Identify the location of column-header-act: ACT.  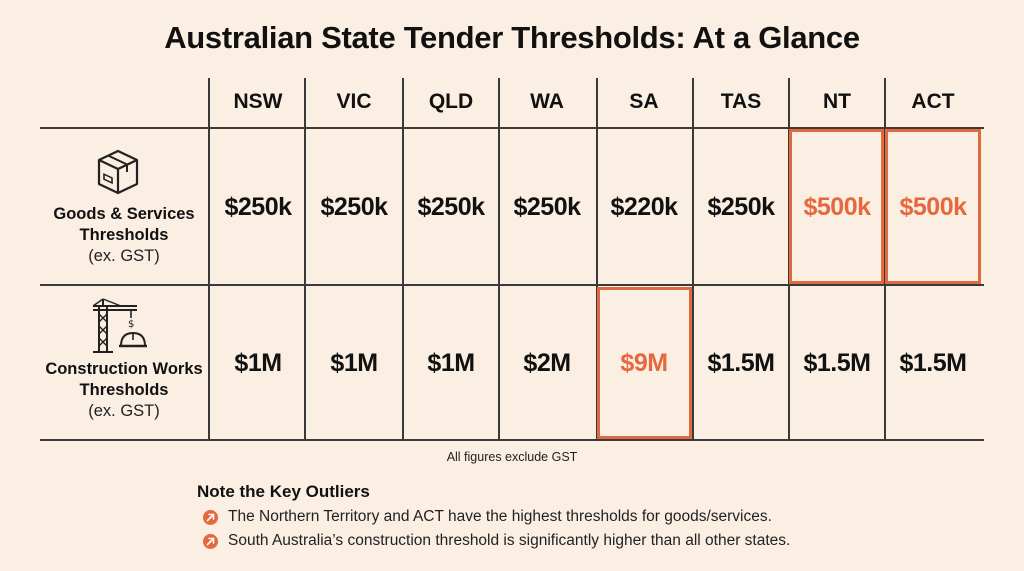
(933, 101).